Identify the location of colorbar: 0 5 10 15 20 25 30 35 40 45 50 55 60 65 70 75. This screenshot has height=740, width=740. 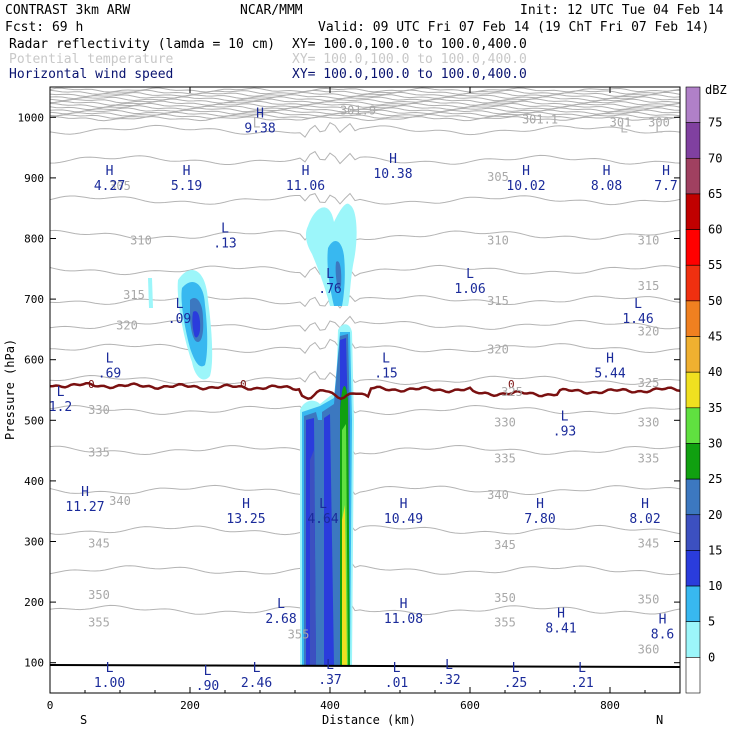
(703, 390).